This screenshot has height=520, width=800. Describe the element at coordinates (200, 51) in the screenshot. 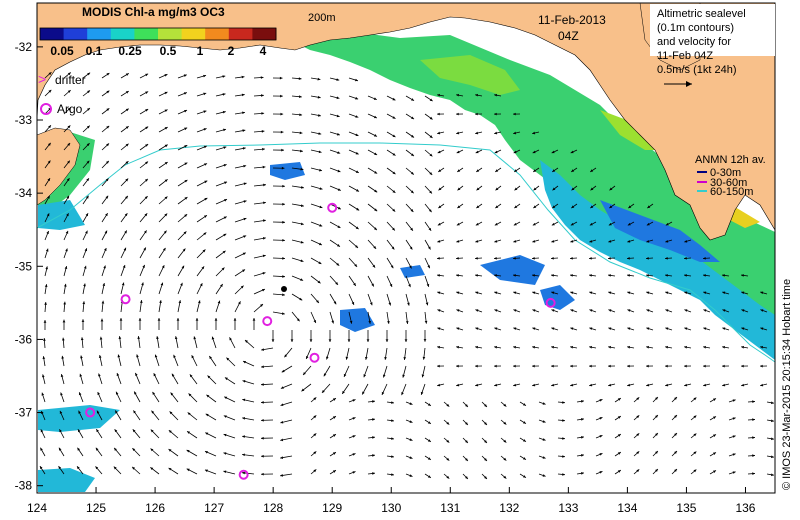

I see `colorbar-tick-label: 1` at that location.